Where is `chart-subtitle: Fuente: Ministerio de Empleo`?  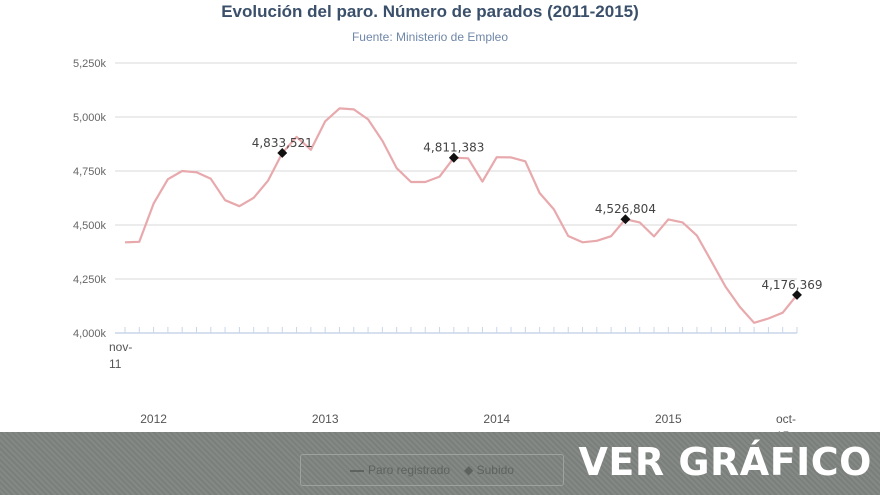 chart-subtitle: Fuente: Ministerio de Empleo is located at coordinates (430, 37).